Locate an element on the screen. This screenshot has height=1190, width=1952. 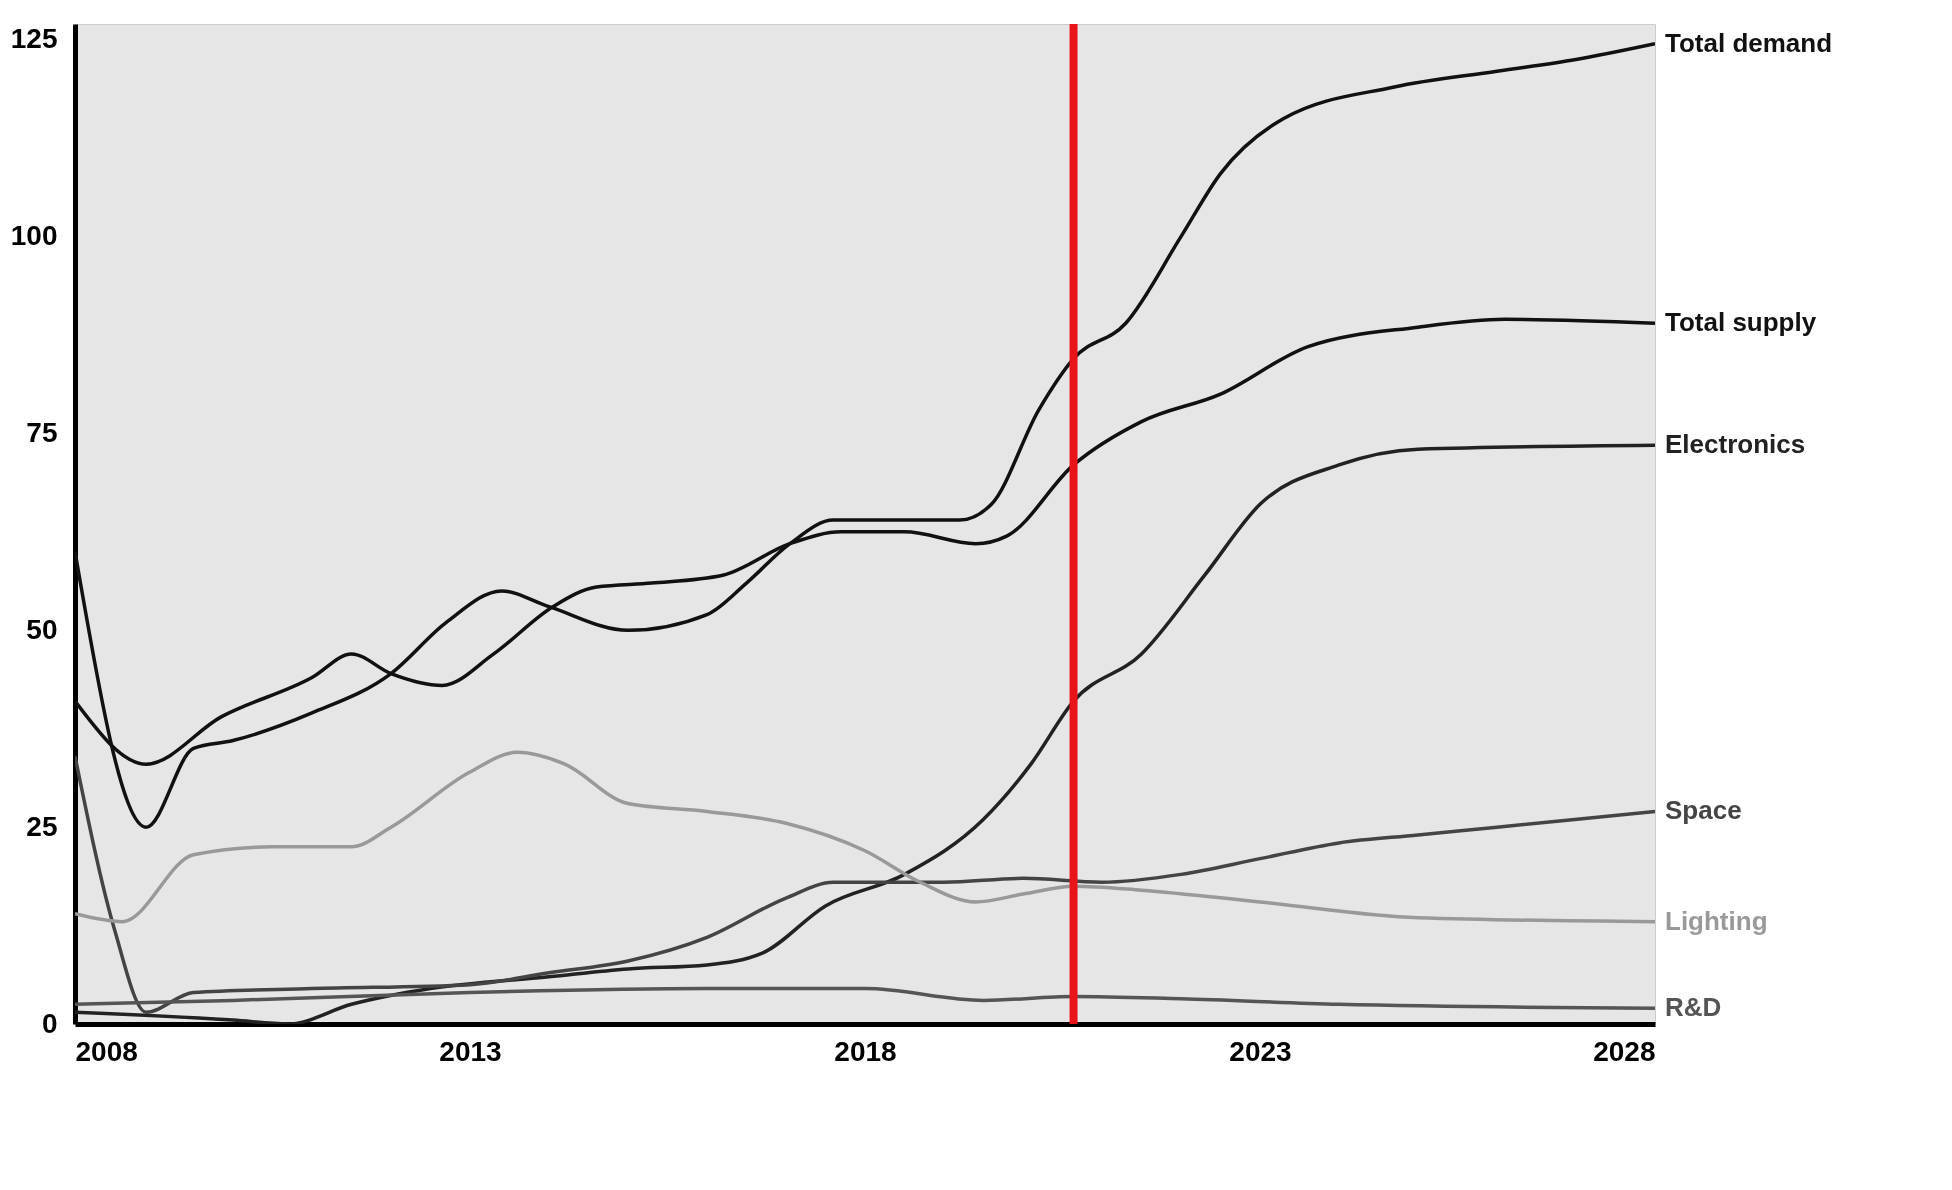
y-tick-label: 50 is located at coordinates (42, 629).